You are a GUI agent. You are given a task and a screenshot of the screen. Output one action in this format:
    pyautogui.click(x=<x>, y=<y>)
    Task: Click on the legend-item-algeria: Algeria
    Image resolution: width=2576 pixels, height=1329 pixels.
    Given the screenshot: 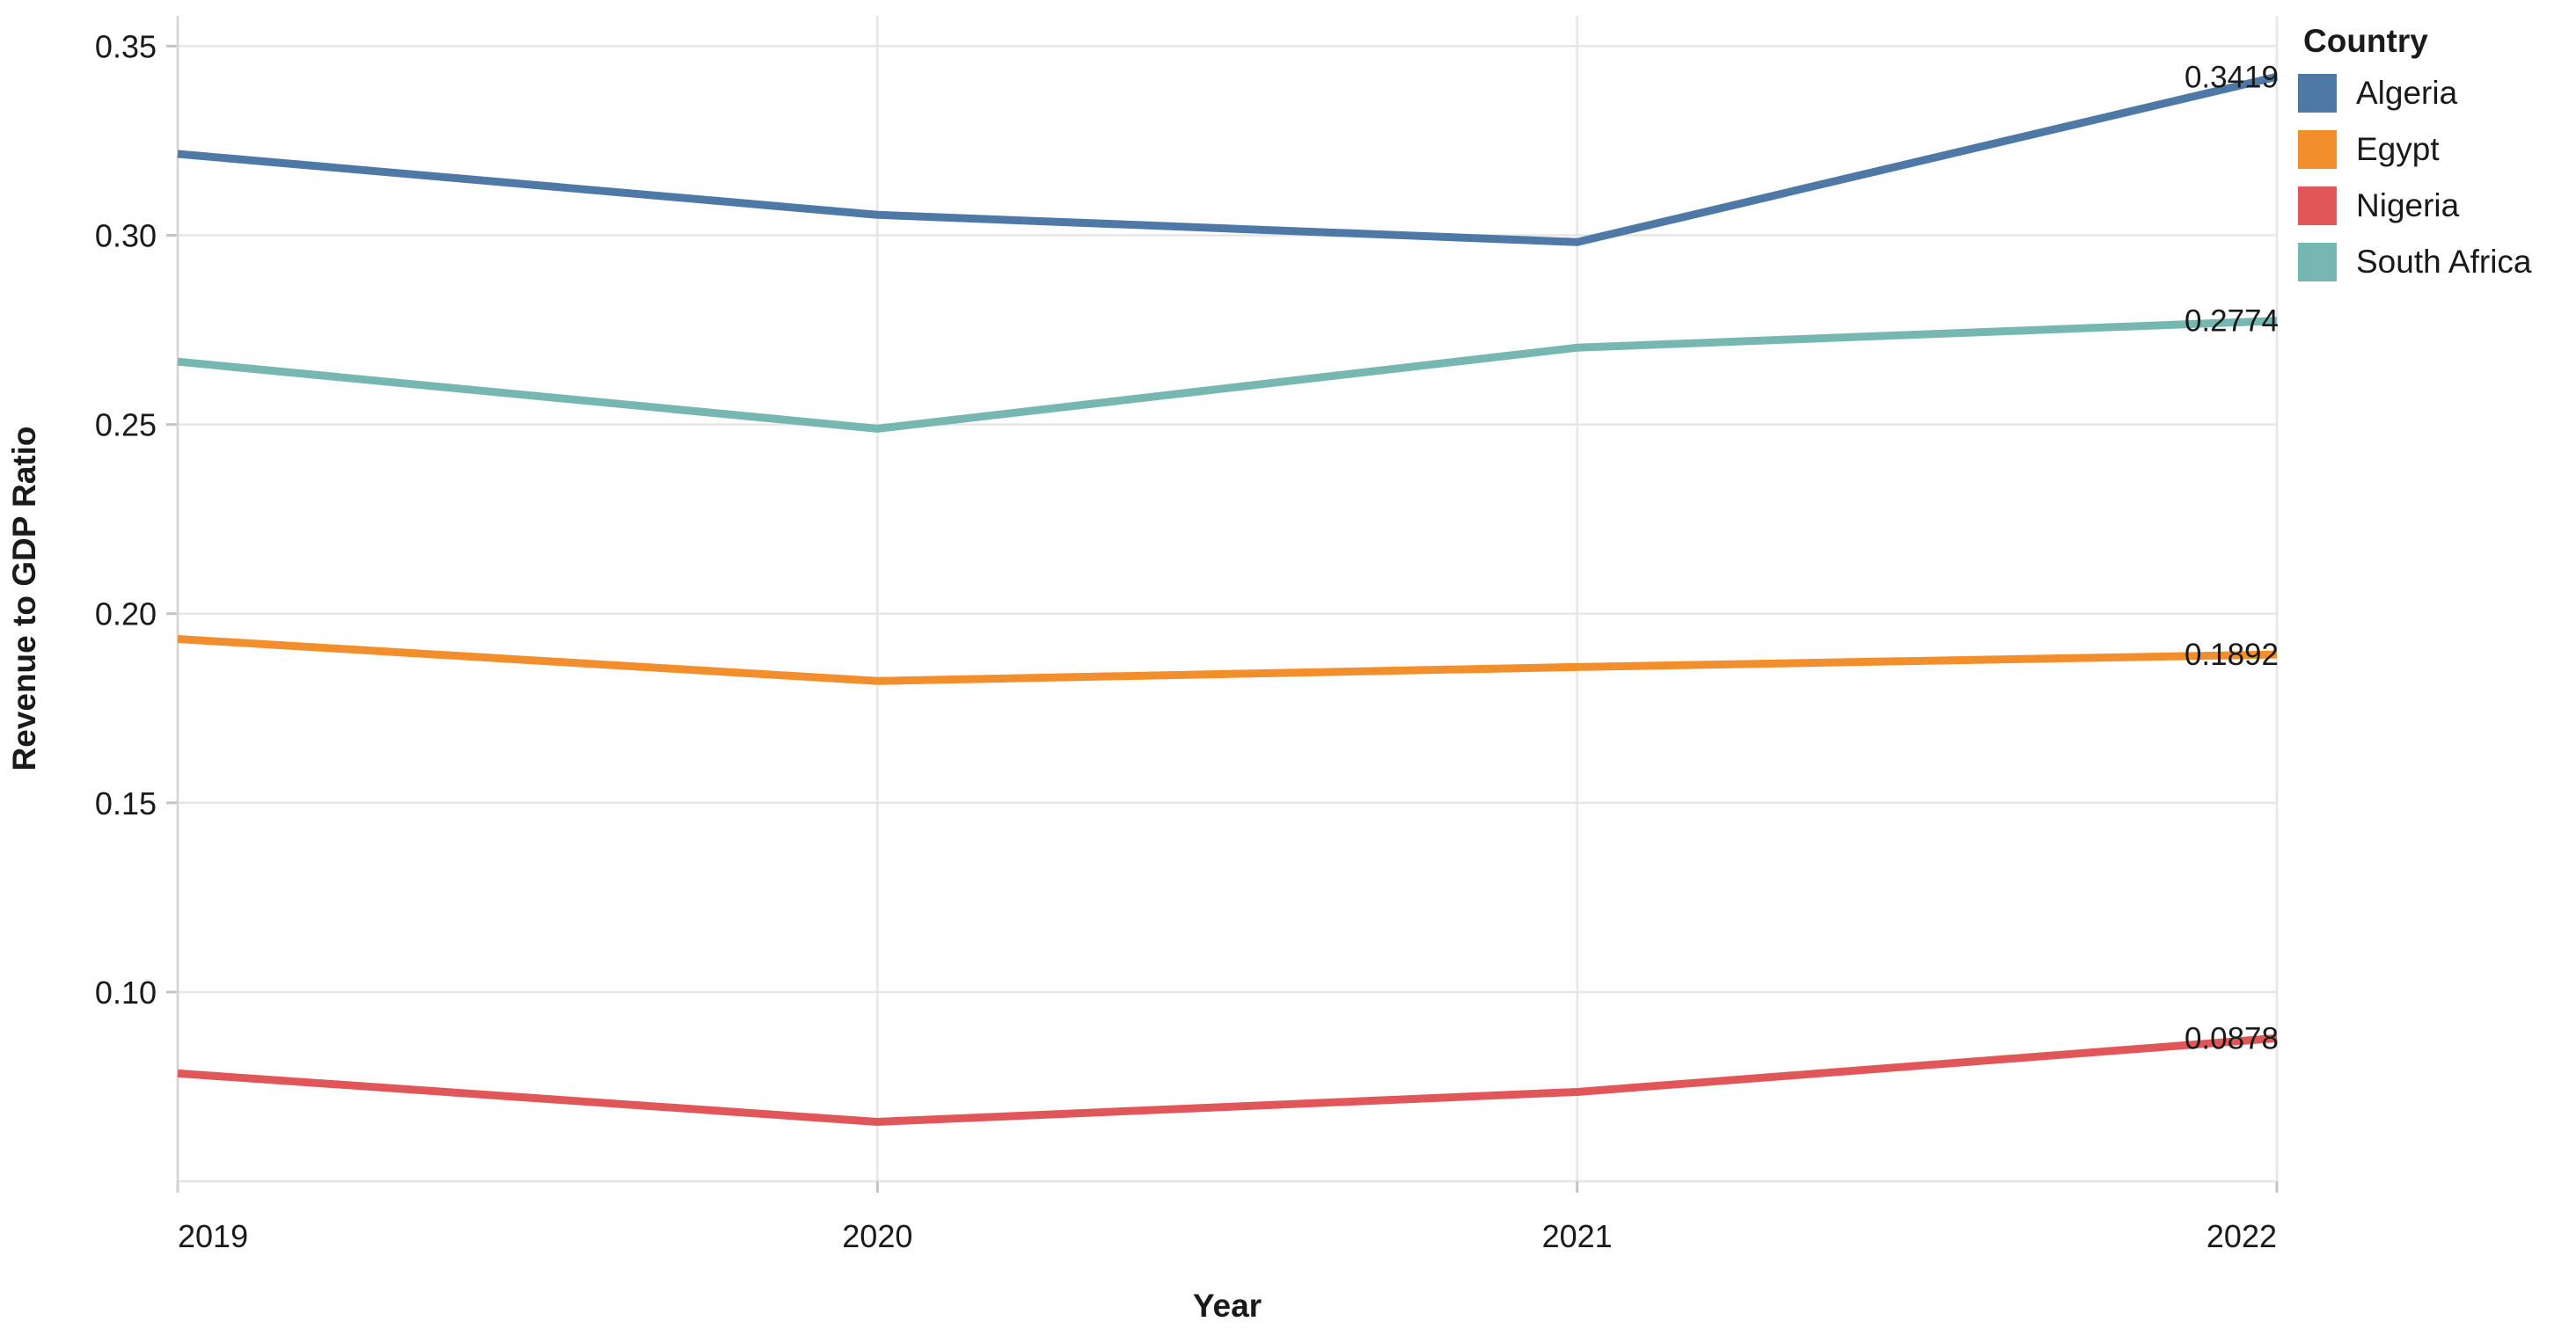 What is the action you would take?
    pyautogui.click(x=2415, y=93)
    